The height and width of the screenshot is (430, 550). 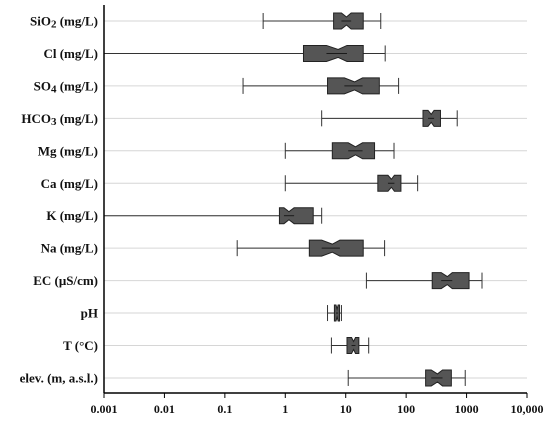 What do you see at coordinates (89, 313) in the screenshot?
I see `category-label-ph: pH` at bounding box center [89, 313].